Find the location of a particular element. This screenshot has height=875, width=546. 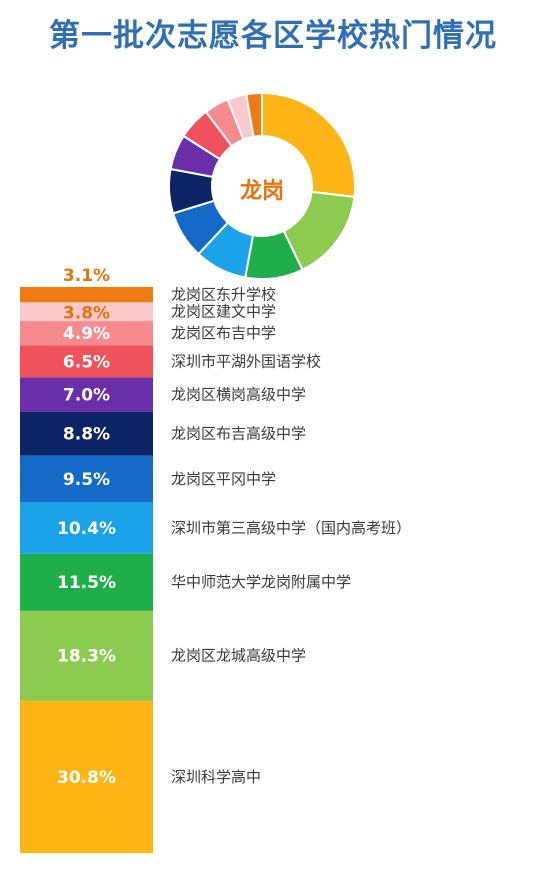

bar-value-label: 4.9% is located at coordinates (86, 334).